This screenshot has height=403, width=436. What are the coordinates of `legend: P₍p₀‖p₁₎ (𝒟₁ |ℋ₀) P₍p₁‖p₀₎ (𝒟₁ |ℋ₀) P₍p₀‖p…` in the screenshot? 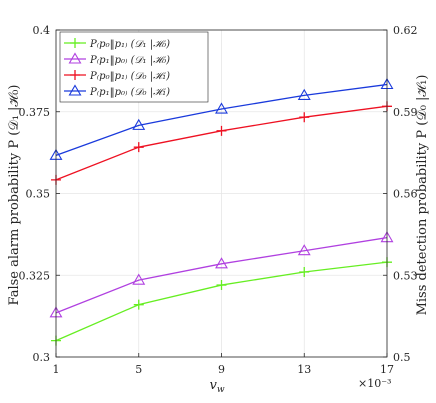 It's located at (134, 67).